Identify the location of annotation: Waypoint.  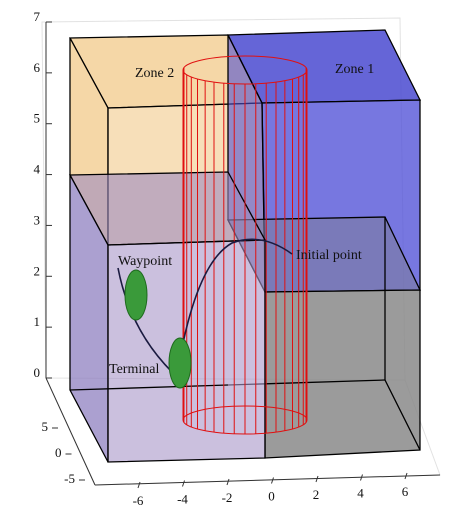
(145, 261).